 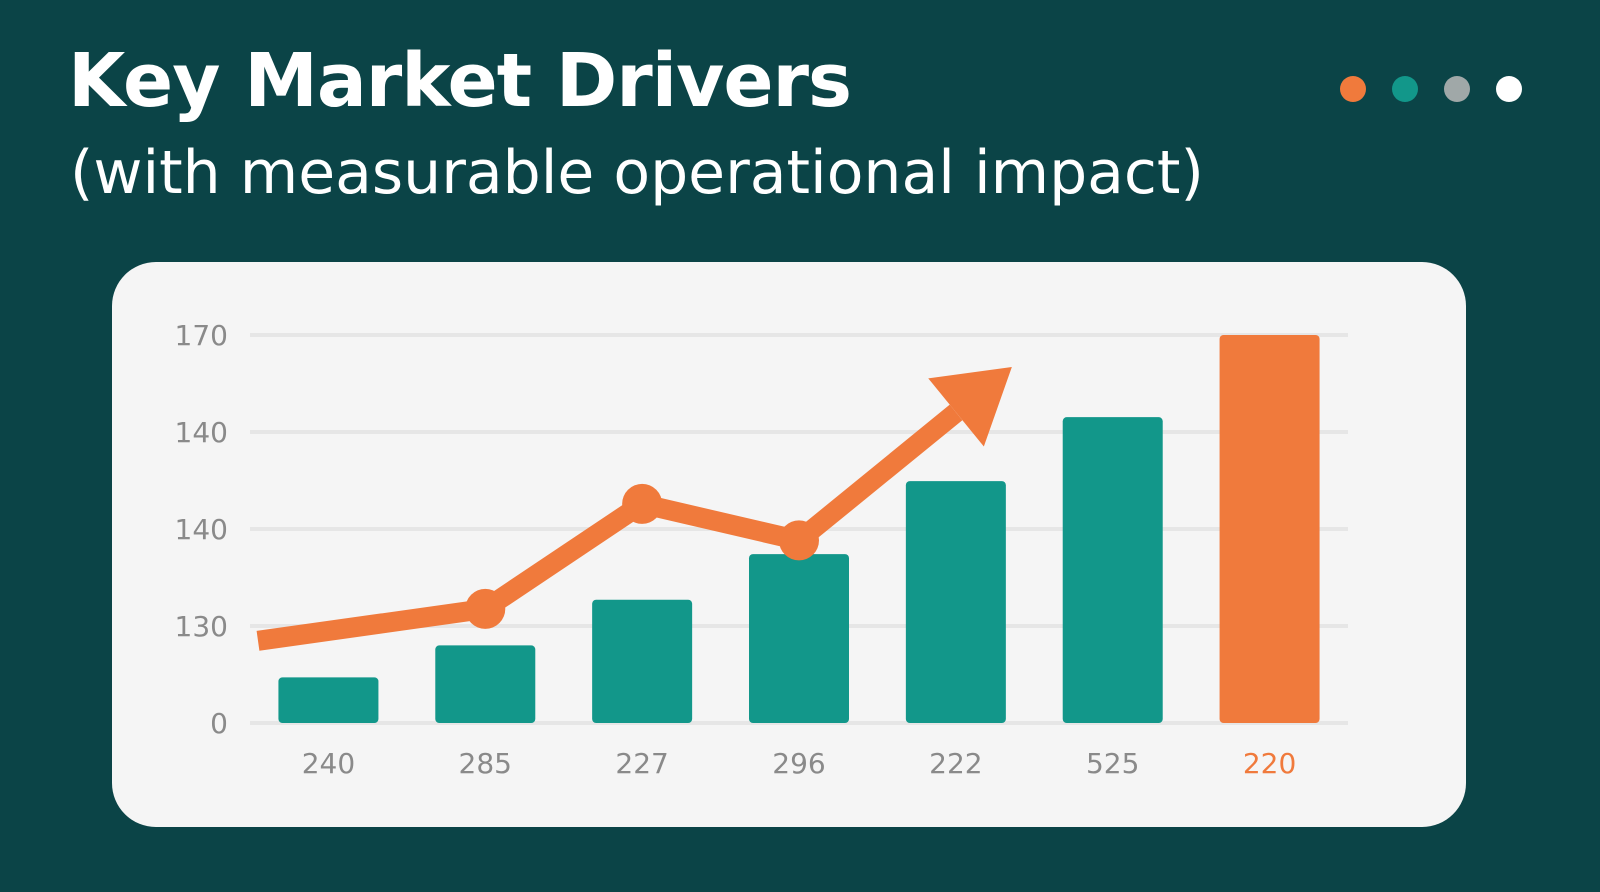 What do you see at coordinates (1405, 89) in the screenshot?
I see `teal-dot` at bounding box center [1405, 89].